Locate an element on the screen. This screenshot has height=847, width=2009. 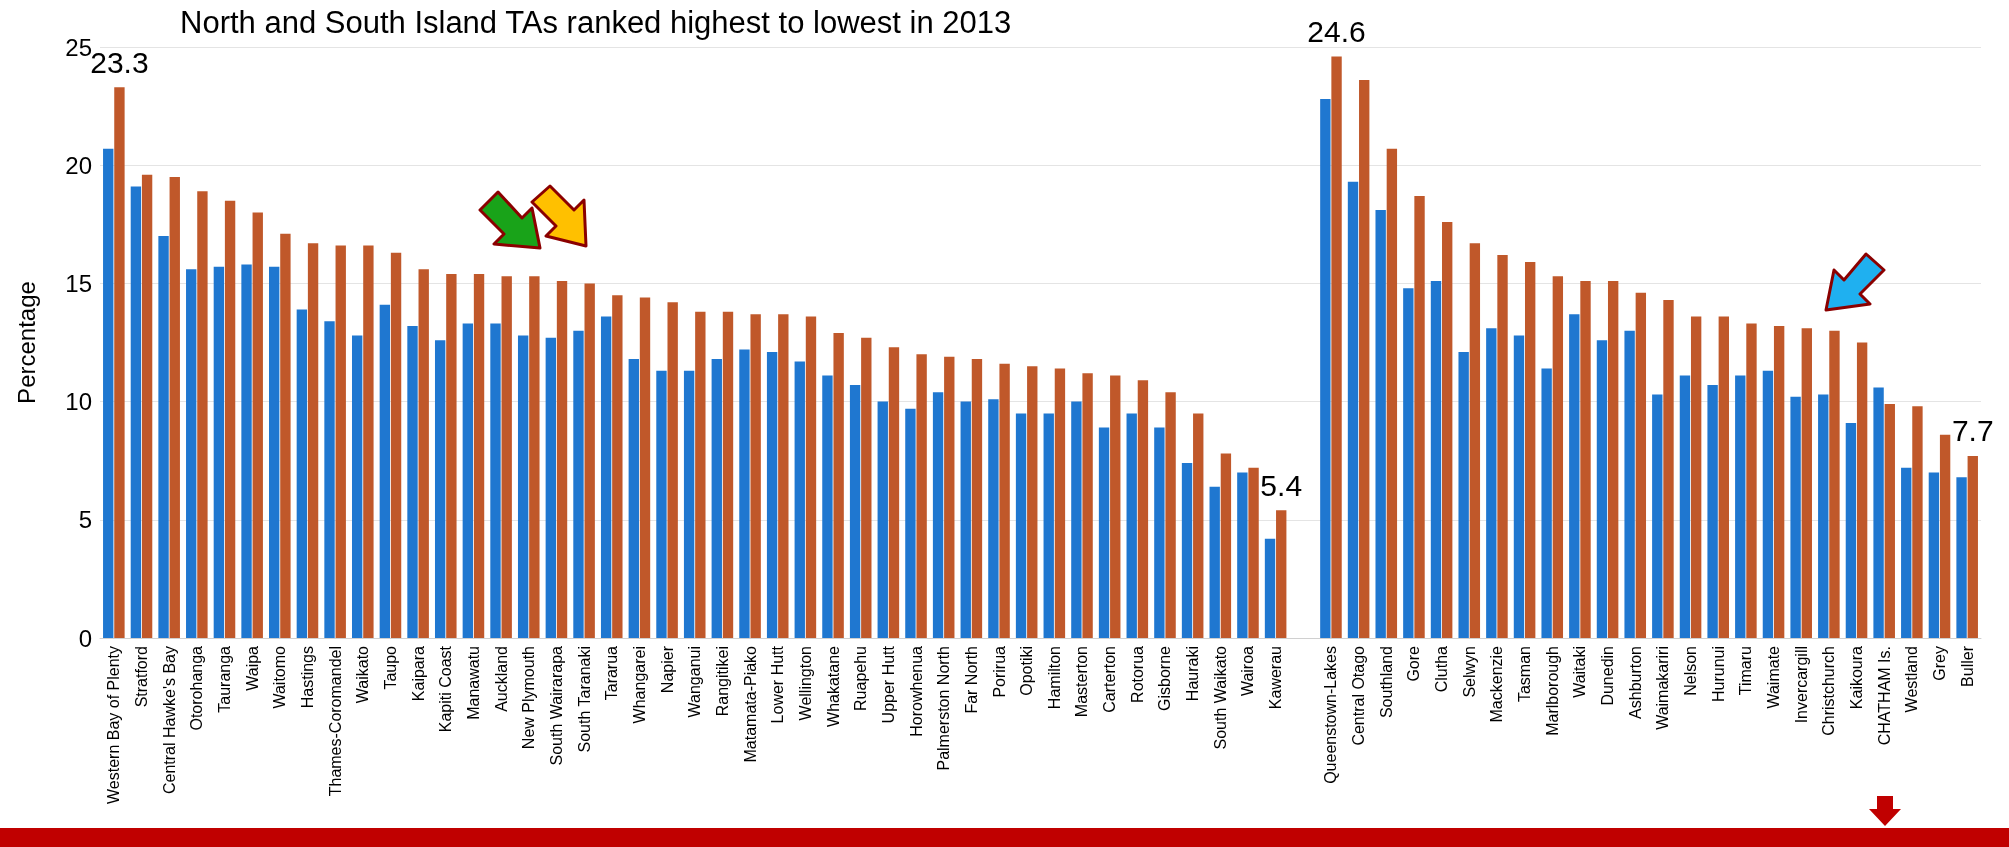
x-tick-label: Auckland is located at coordinates (501, 679).